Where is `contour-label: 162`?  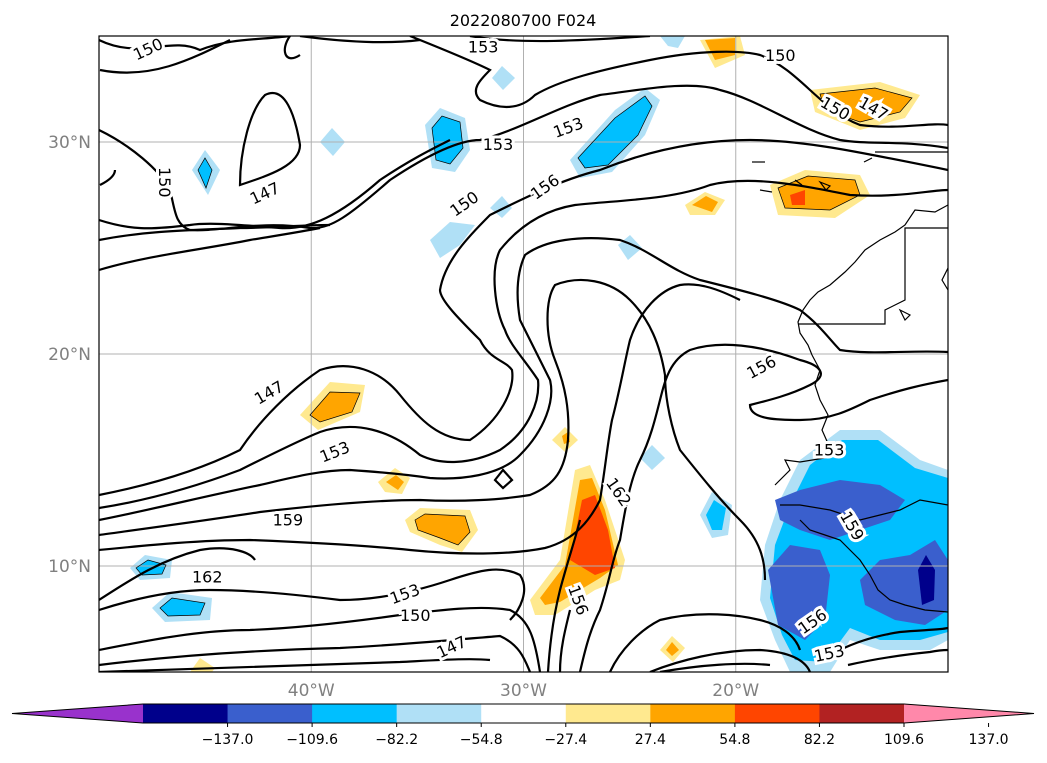
contour-label: 162 is located at coordinates (207, 577).